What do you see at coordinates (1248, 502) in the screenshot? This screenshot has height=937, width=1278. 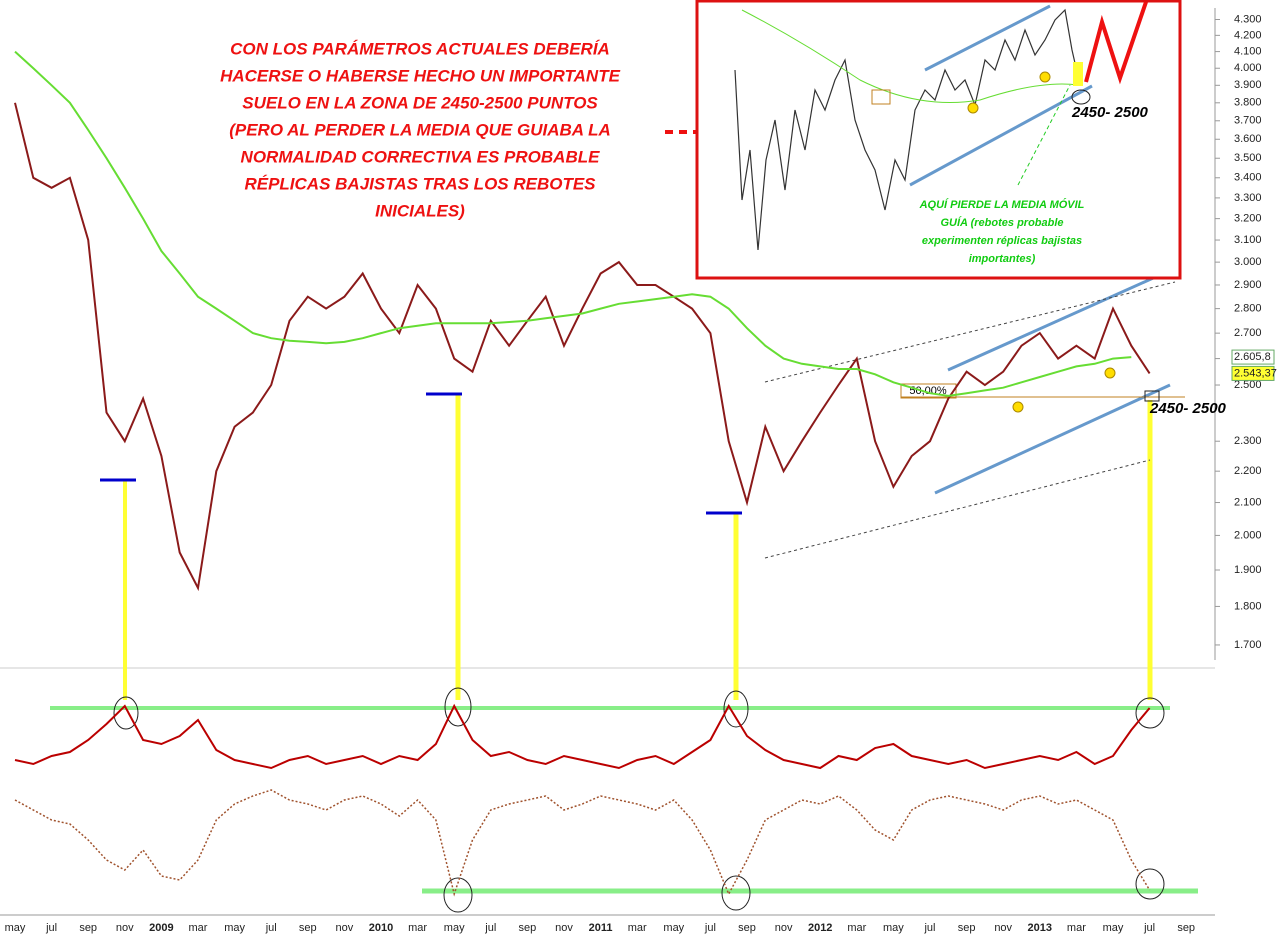 I see `y-tick-label: 2.100` at bounding box center [1248, 502].